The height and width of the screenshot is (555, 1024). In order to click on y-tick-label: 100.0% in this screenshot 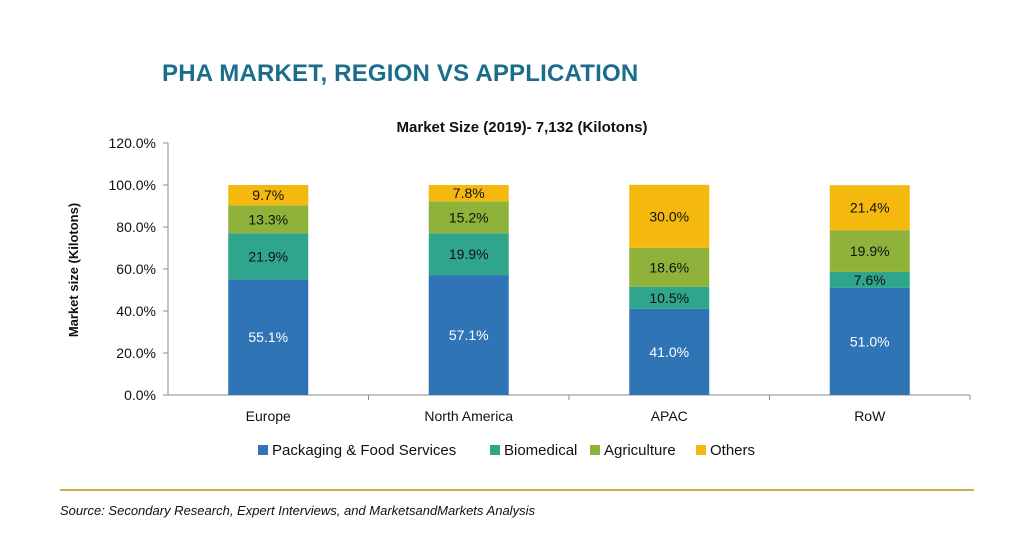, I will do `click(132, 185)`.